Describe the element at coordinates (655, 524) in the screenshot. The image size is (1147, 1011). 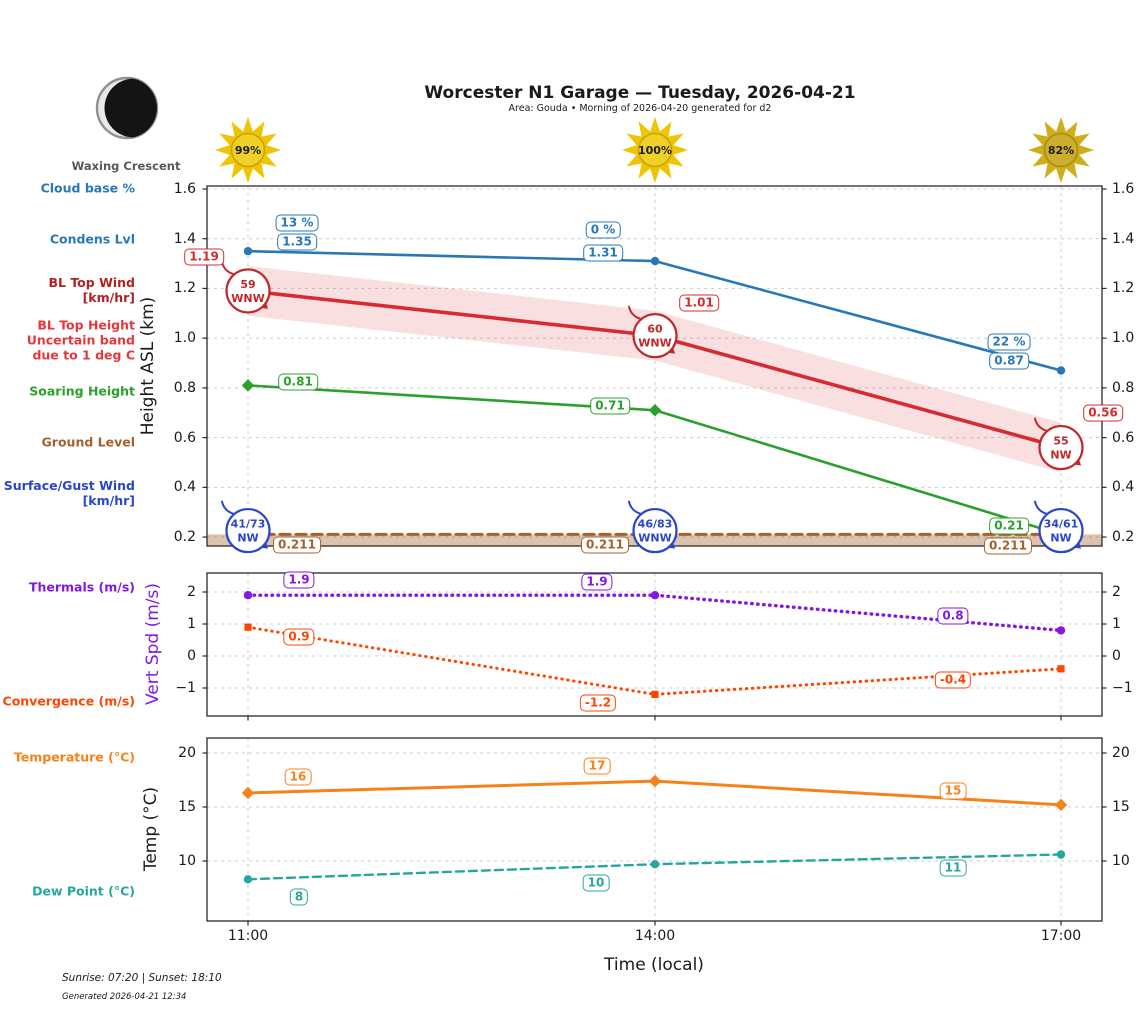
I see `wind-speed-label: 46/83` at that location.